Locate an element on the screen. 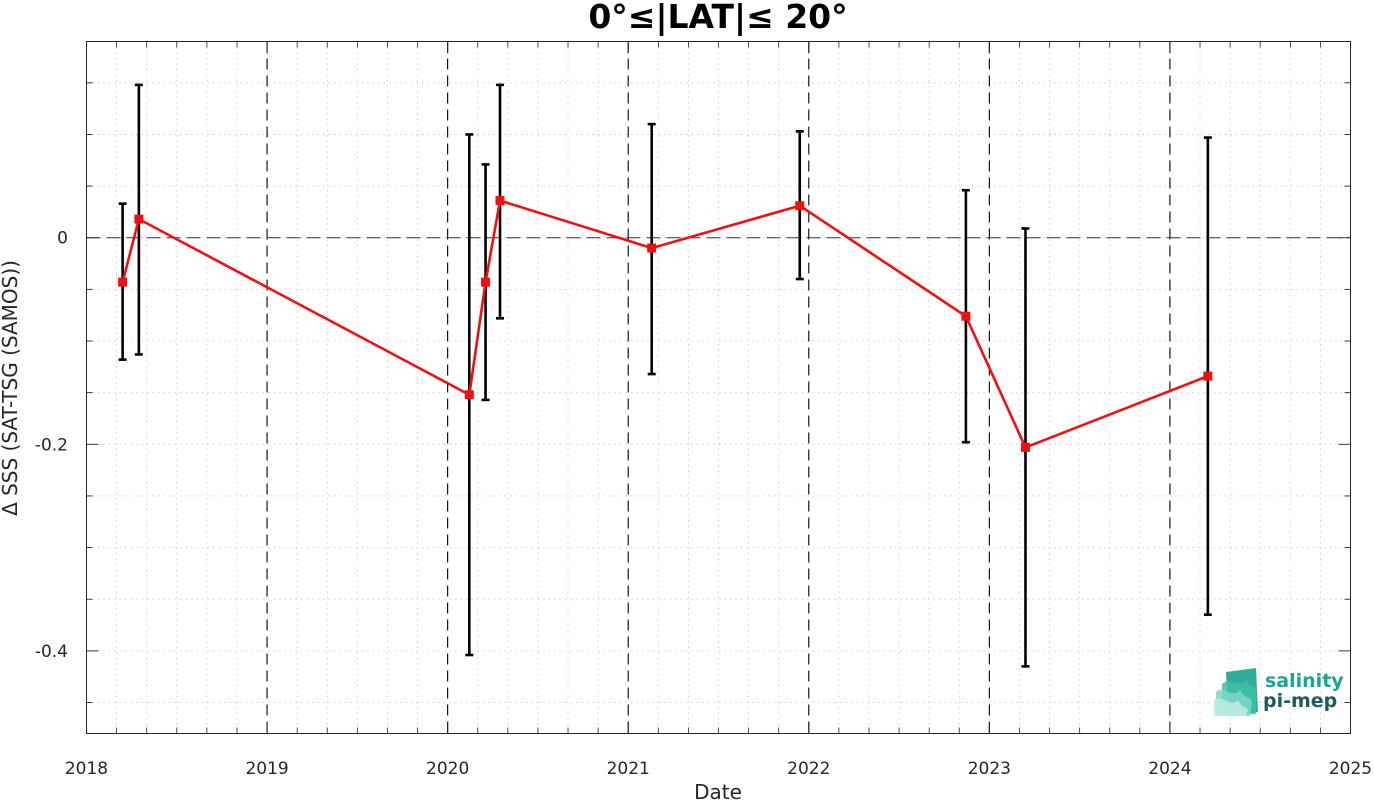 The width and height of the screenshot is (1374, 801). x-tick-label: 2021 is located at coordinates (628, 769).